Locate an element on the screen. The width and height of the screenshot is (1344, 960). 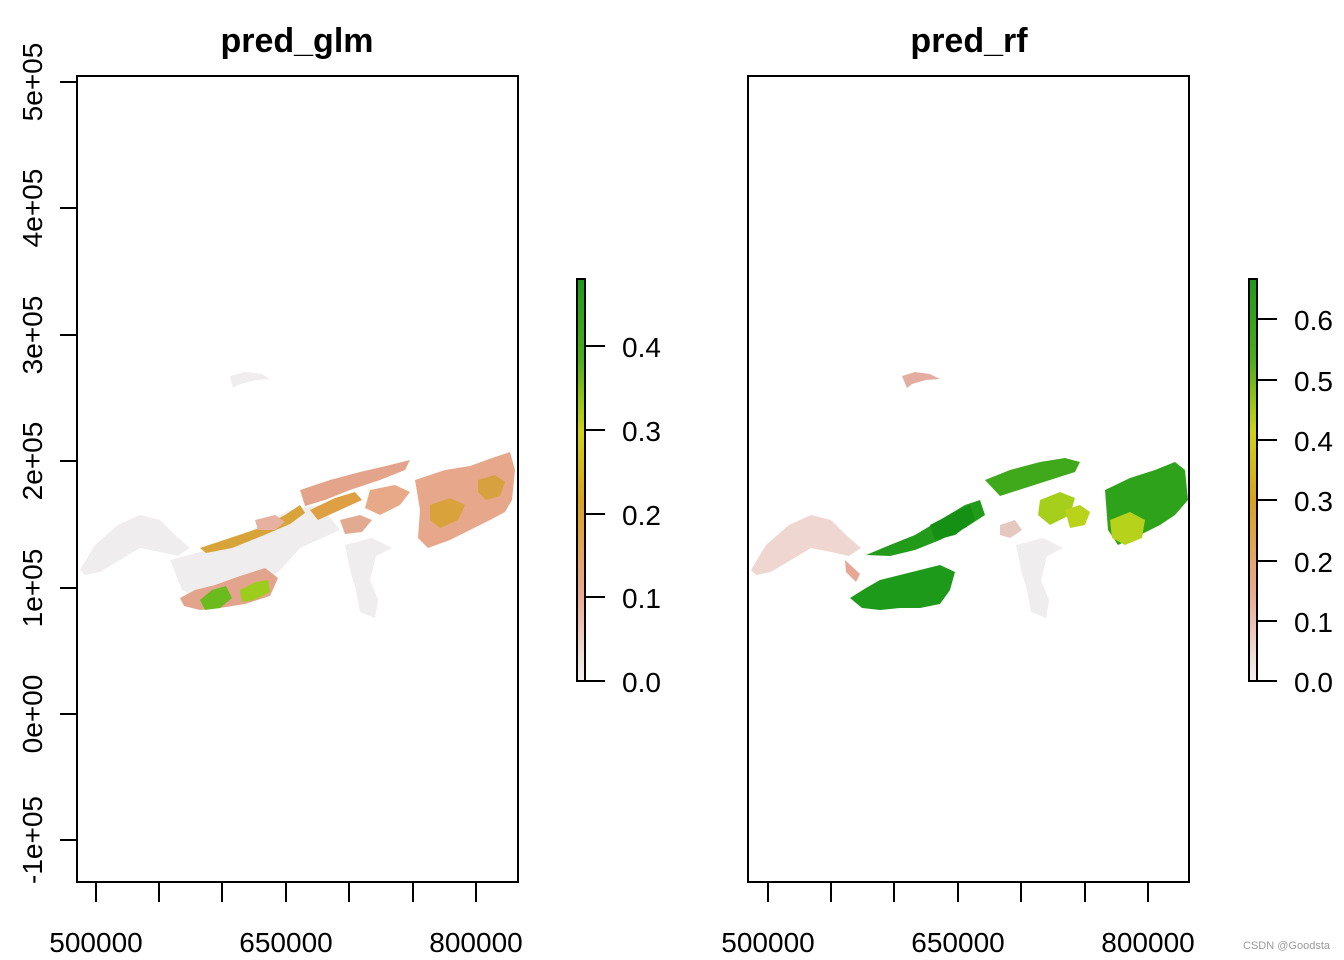
y-tick-label: 3e+05 is located at coordinates (32, 335).